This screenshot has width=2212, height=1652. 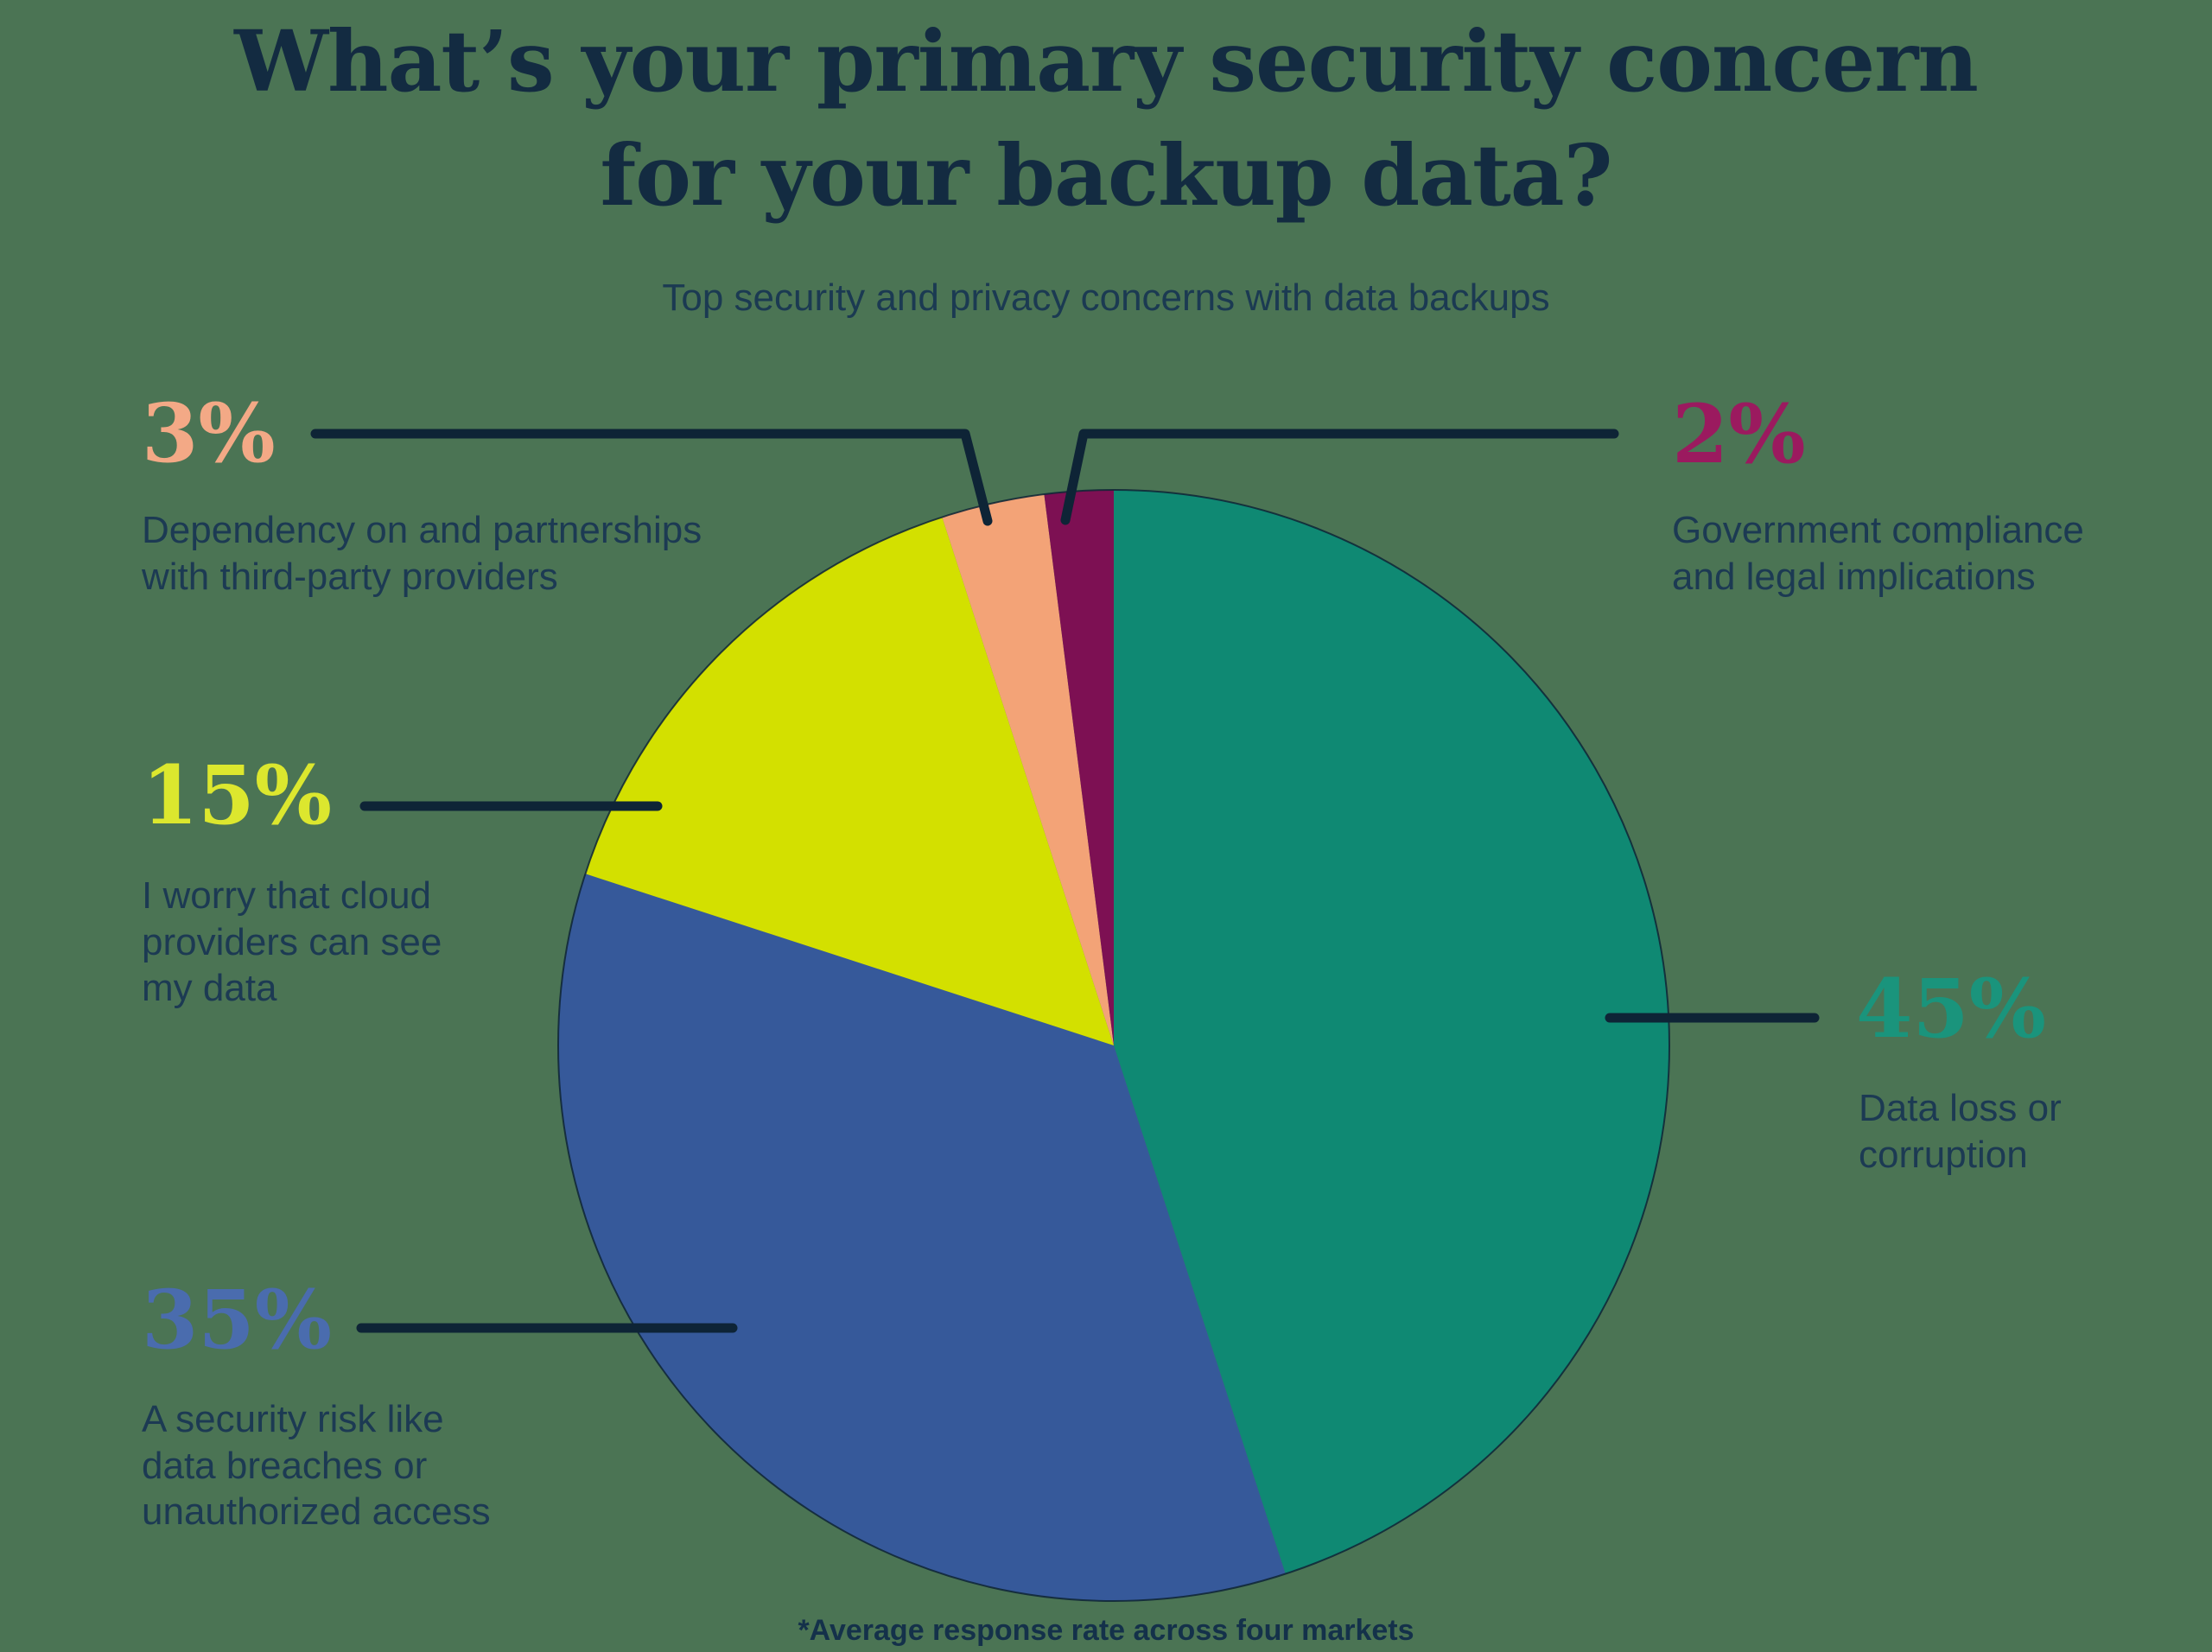 I want to click on callout-pct-data-loss: 45%, so click(x=1951, y=1010).